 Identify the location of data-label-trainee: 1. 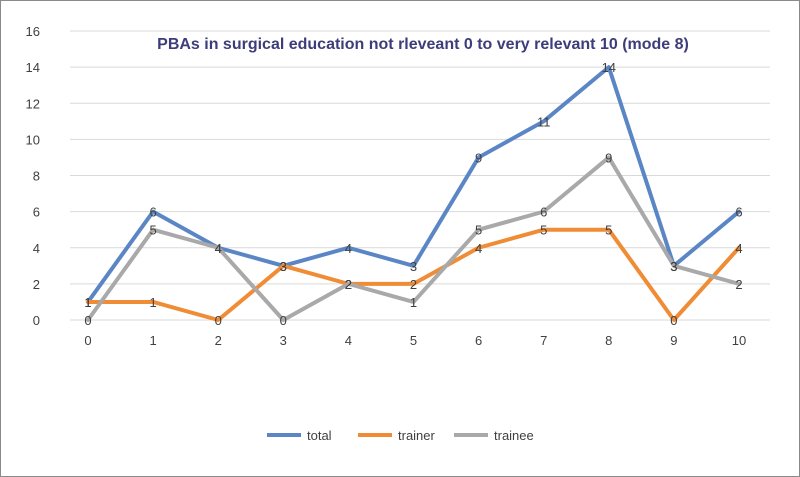
(413, 302).